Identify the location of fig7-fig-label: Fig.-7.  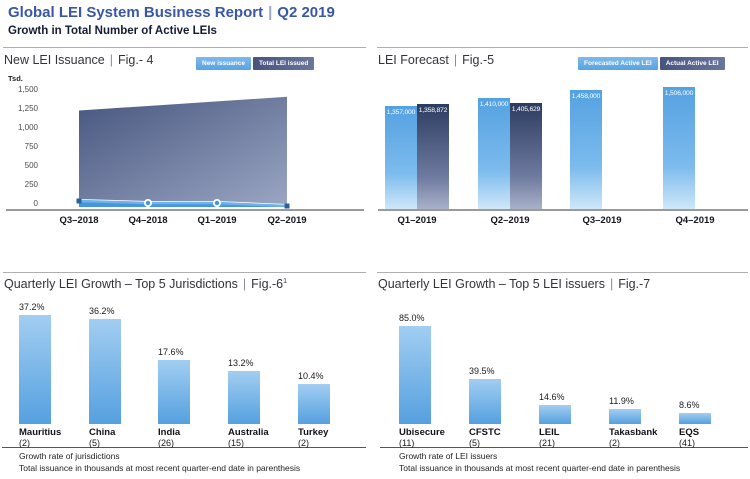
(634, 284).